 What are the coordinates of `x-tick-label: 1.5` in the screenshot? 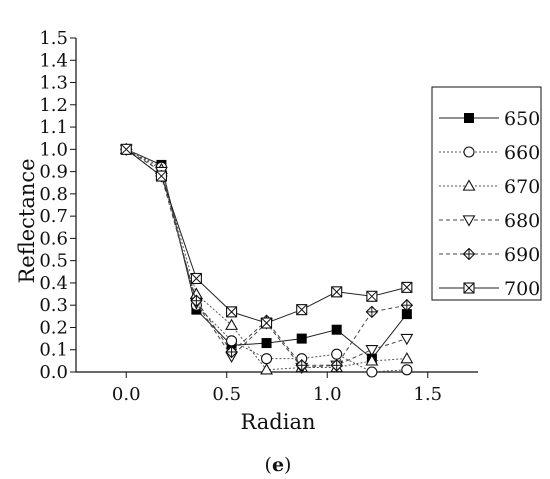 It's located at (427, 394).